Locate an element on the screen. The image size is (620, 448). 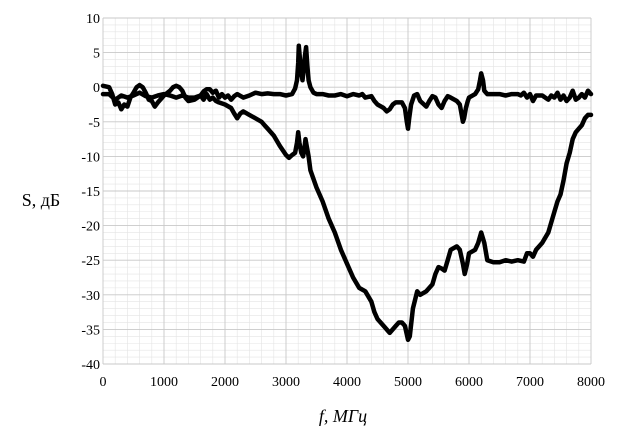
y-tick-label: 0 is located at coordinates (96, 88).